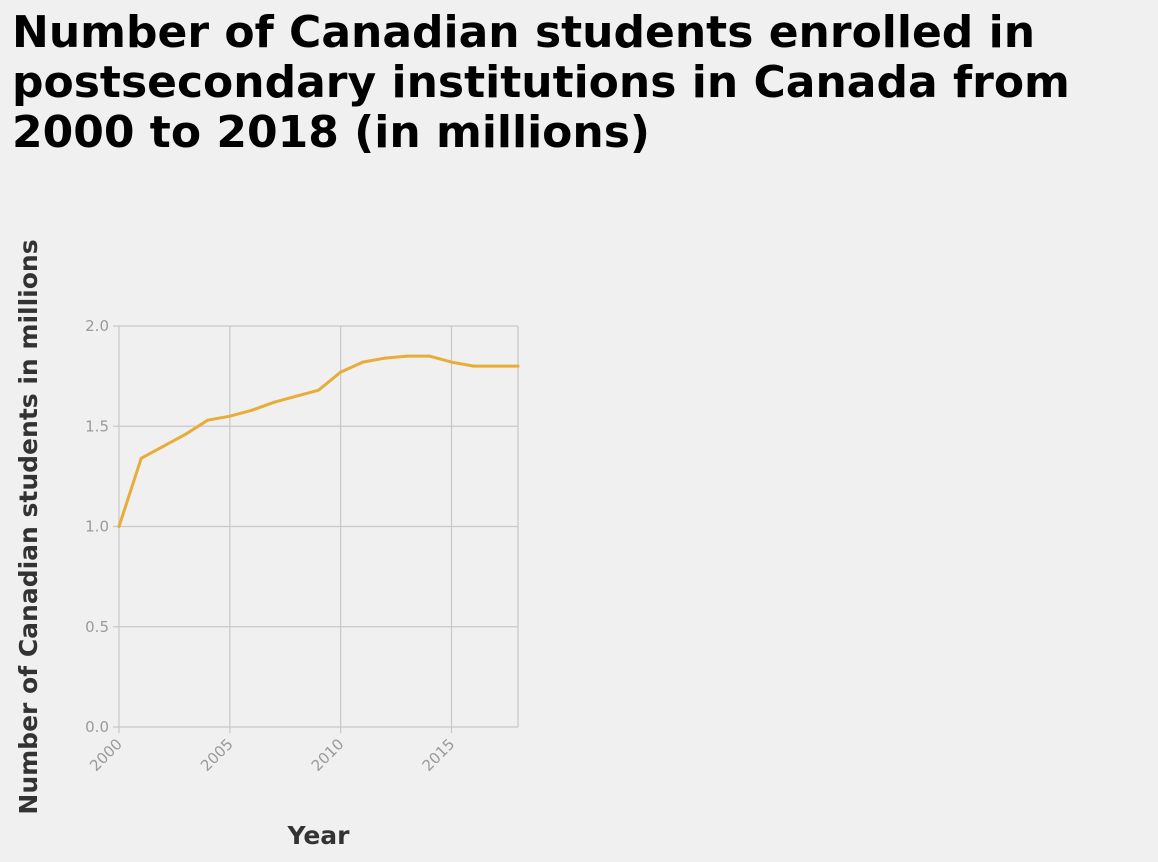  I want to click on y-tick-label: 0.0, so click(97, 727).